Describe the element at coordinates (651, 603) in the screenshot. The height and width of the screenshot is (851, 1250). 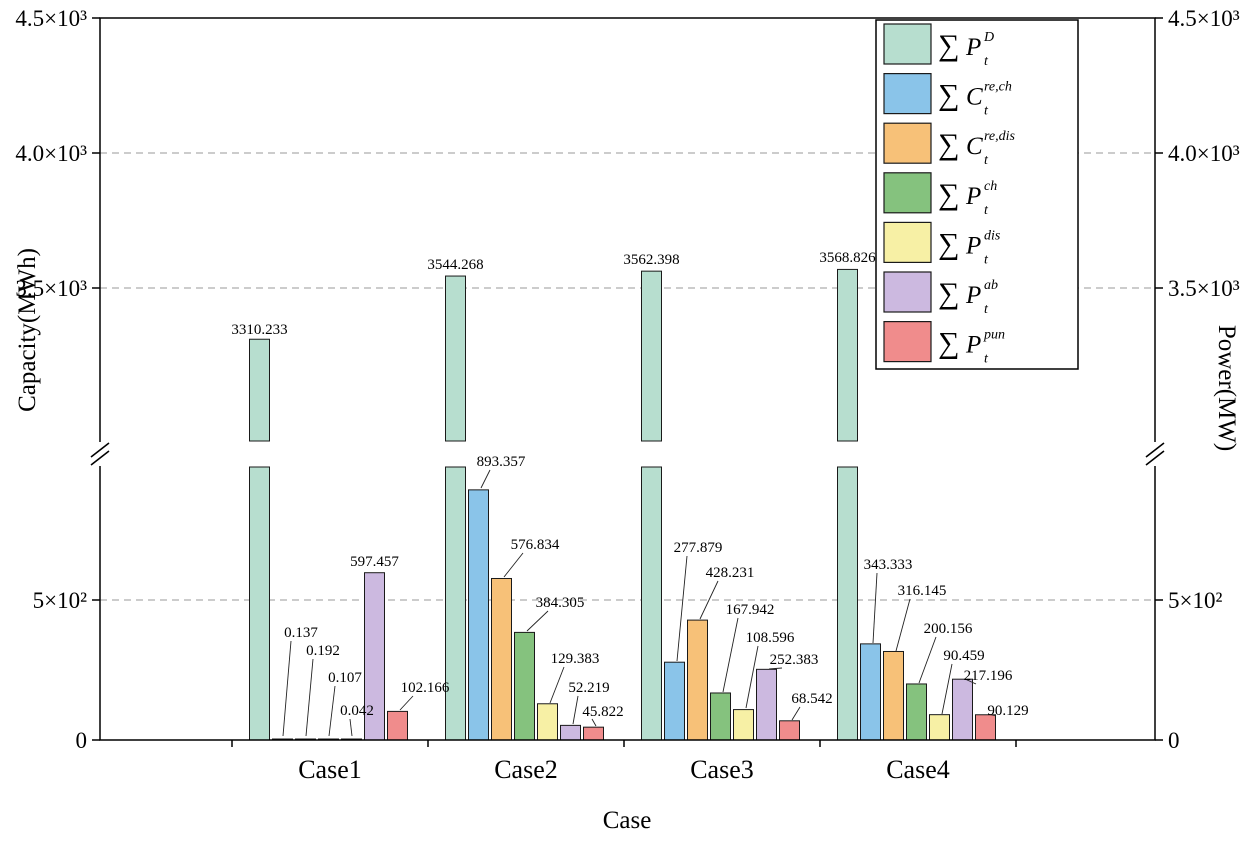
I see `bar-case3-∑P_t^D-lower` at that location.